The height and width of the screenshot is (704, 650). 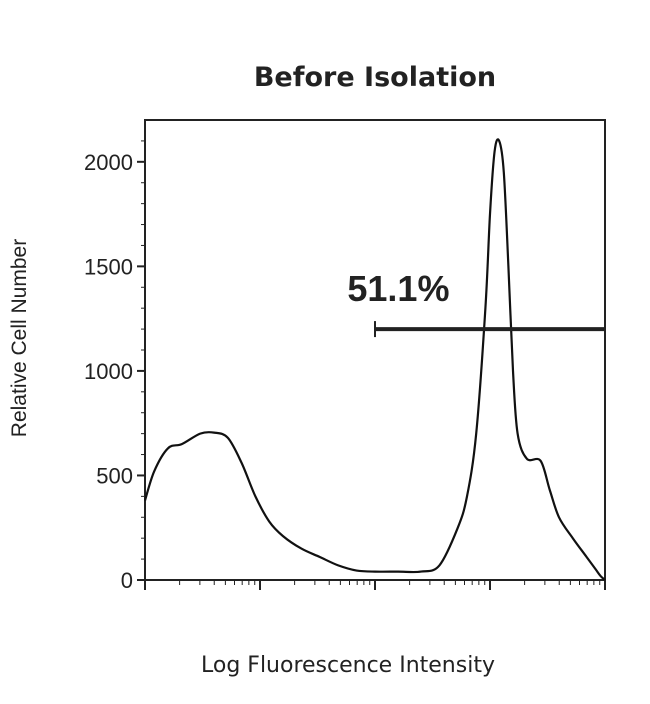 What do you see at coordinates (114, 475) in the screenshot?
I see `y-tick-label: 500` at bounding box center [114, 475].